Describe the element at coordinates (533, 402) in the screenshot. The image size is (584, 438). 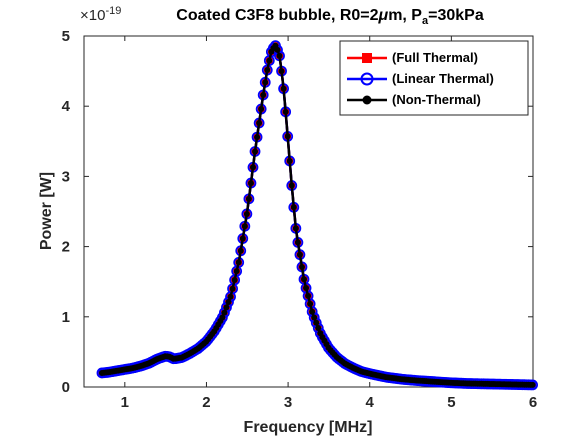
I see `x-tick-label: 6` at that location.